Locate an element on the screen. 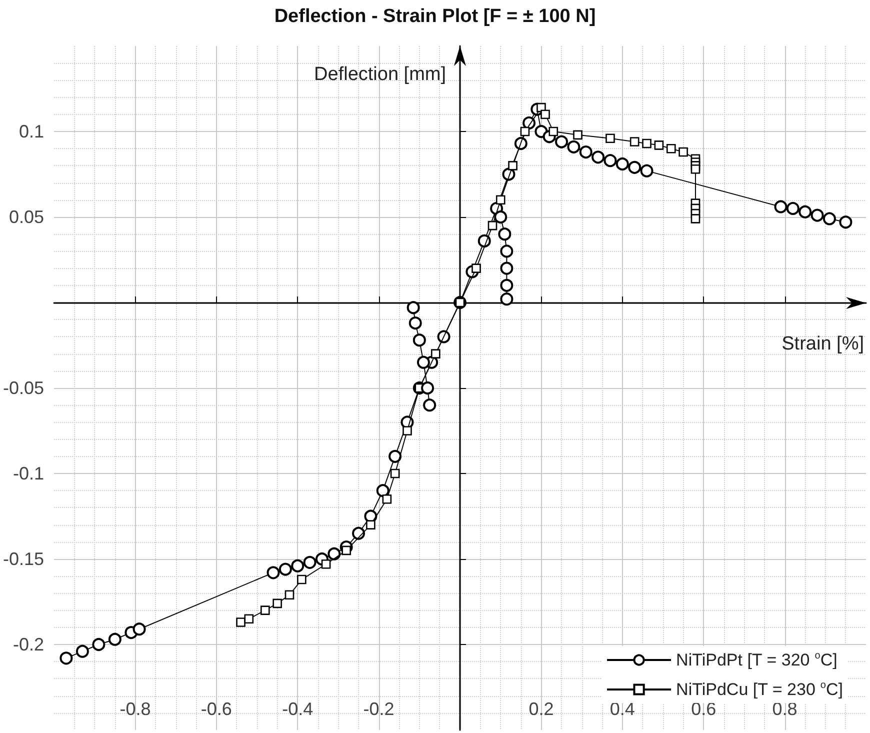 The height and width of the screenshot is (733, 870). chart-title: Deflection - Strain Plot [F = ± 100 N] is located at coordinates (435, 16).